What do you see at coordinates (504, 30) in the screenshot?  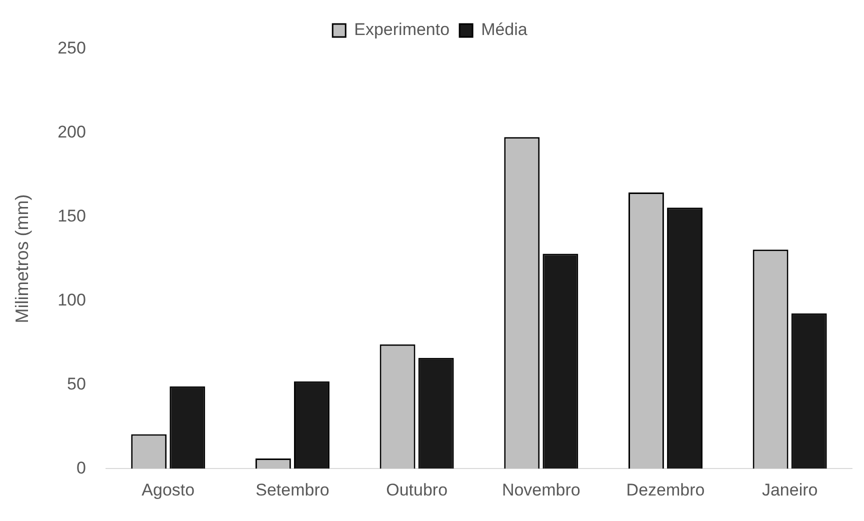 I see `legend-label: Média` at bounding box center [504, 30].